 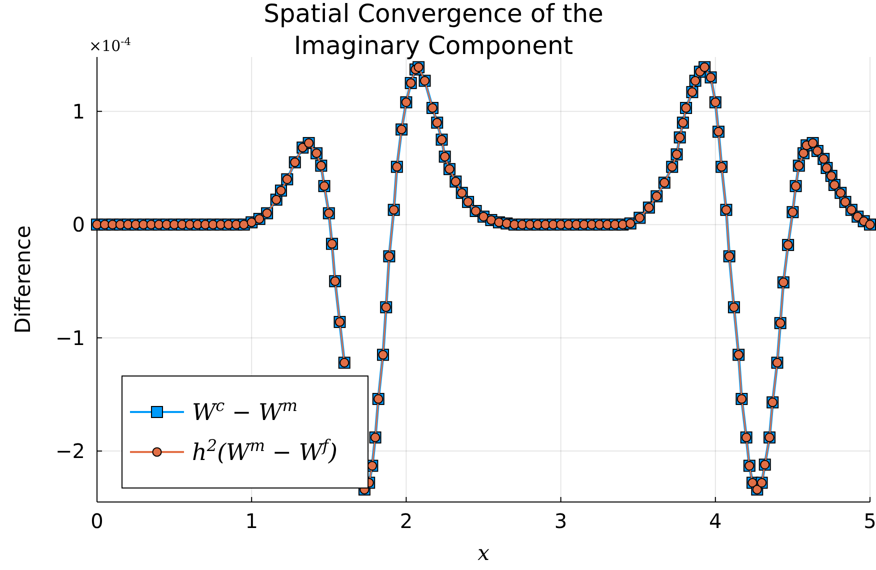 I want to click on chart-title: Spatial Convergence of the Imaginary Component, so click(x=434, y=30).